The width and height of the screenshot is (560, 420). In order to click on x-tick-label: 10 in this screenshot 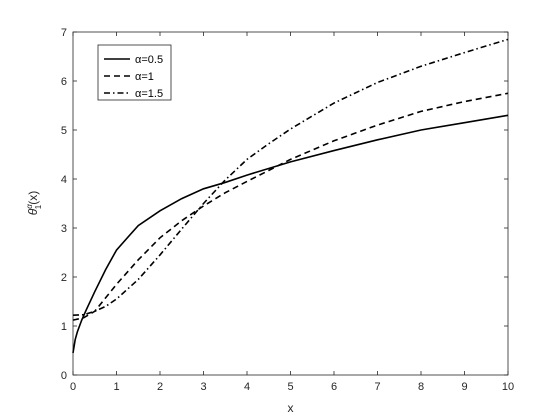, I will do `click(508, 387)`.